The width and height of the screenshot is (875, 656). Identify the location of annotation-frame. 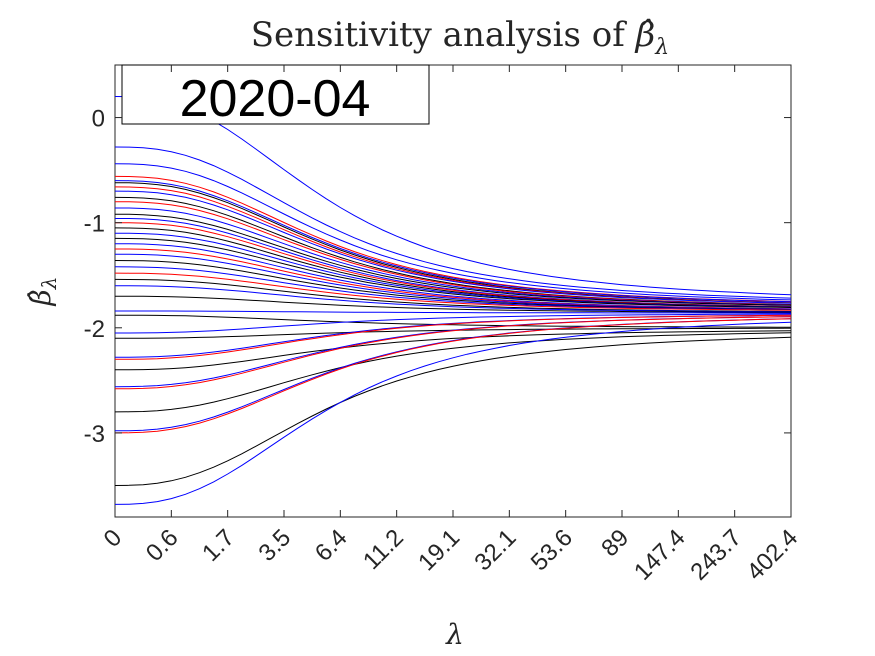
(275, 94).